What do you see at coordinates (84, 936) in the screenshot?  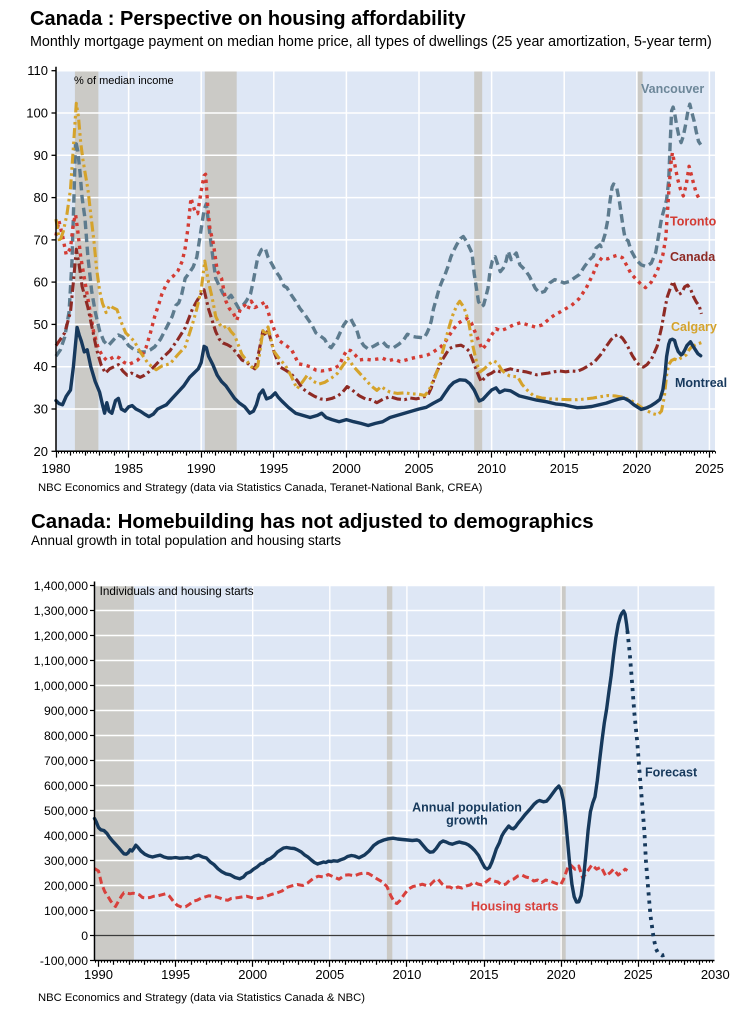 I see `svg-text: 0` at bounding box center [84, 936].